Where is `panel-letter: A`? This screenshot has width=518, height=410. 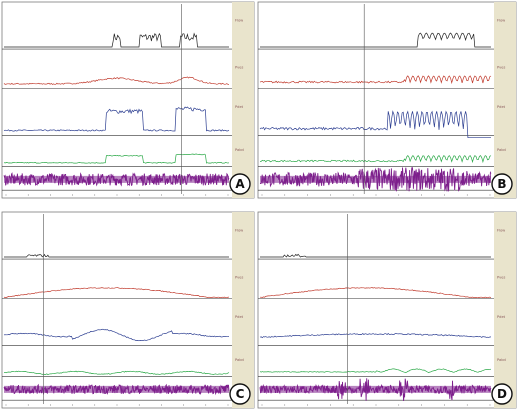 panel-letter: A is located at coordinates (240, 184).